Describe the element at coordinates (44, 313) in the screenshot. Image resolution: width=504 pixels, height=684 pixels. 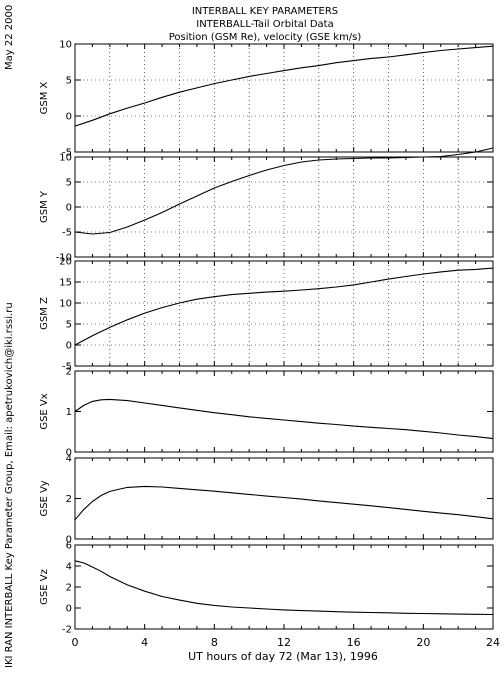
I see `y-axis-label: GSM Z` at that location.